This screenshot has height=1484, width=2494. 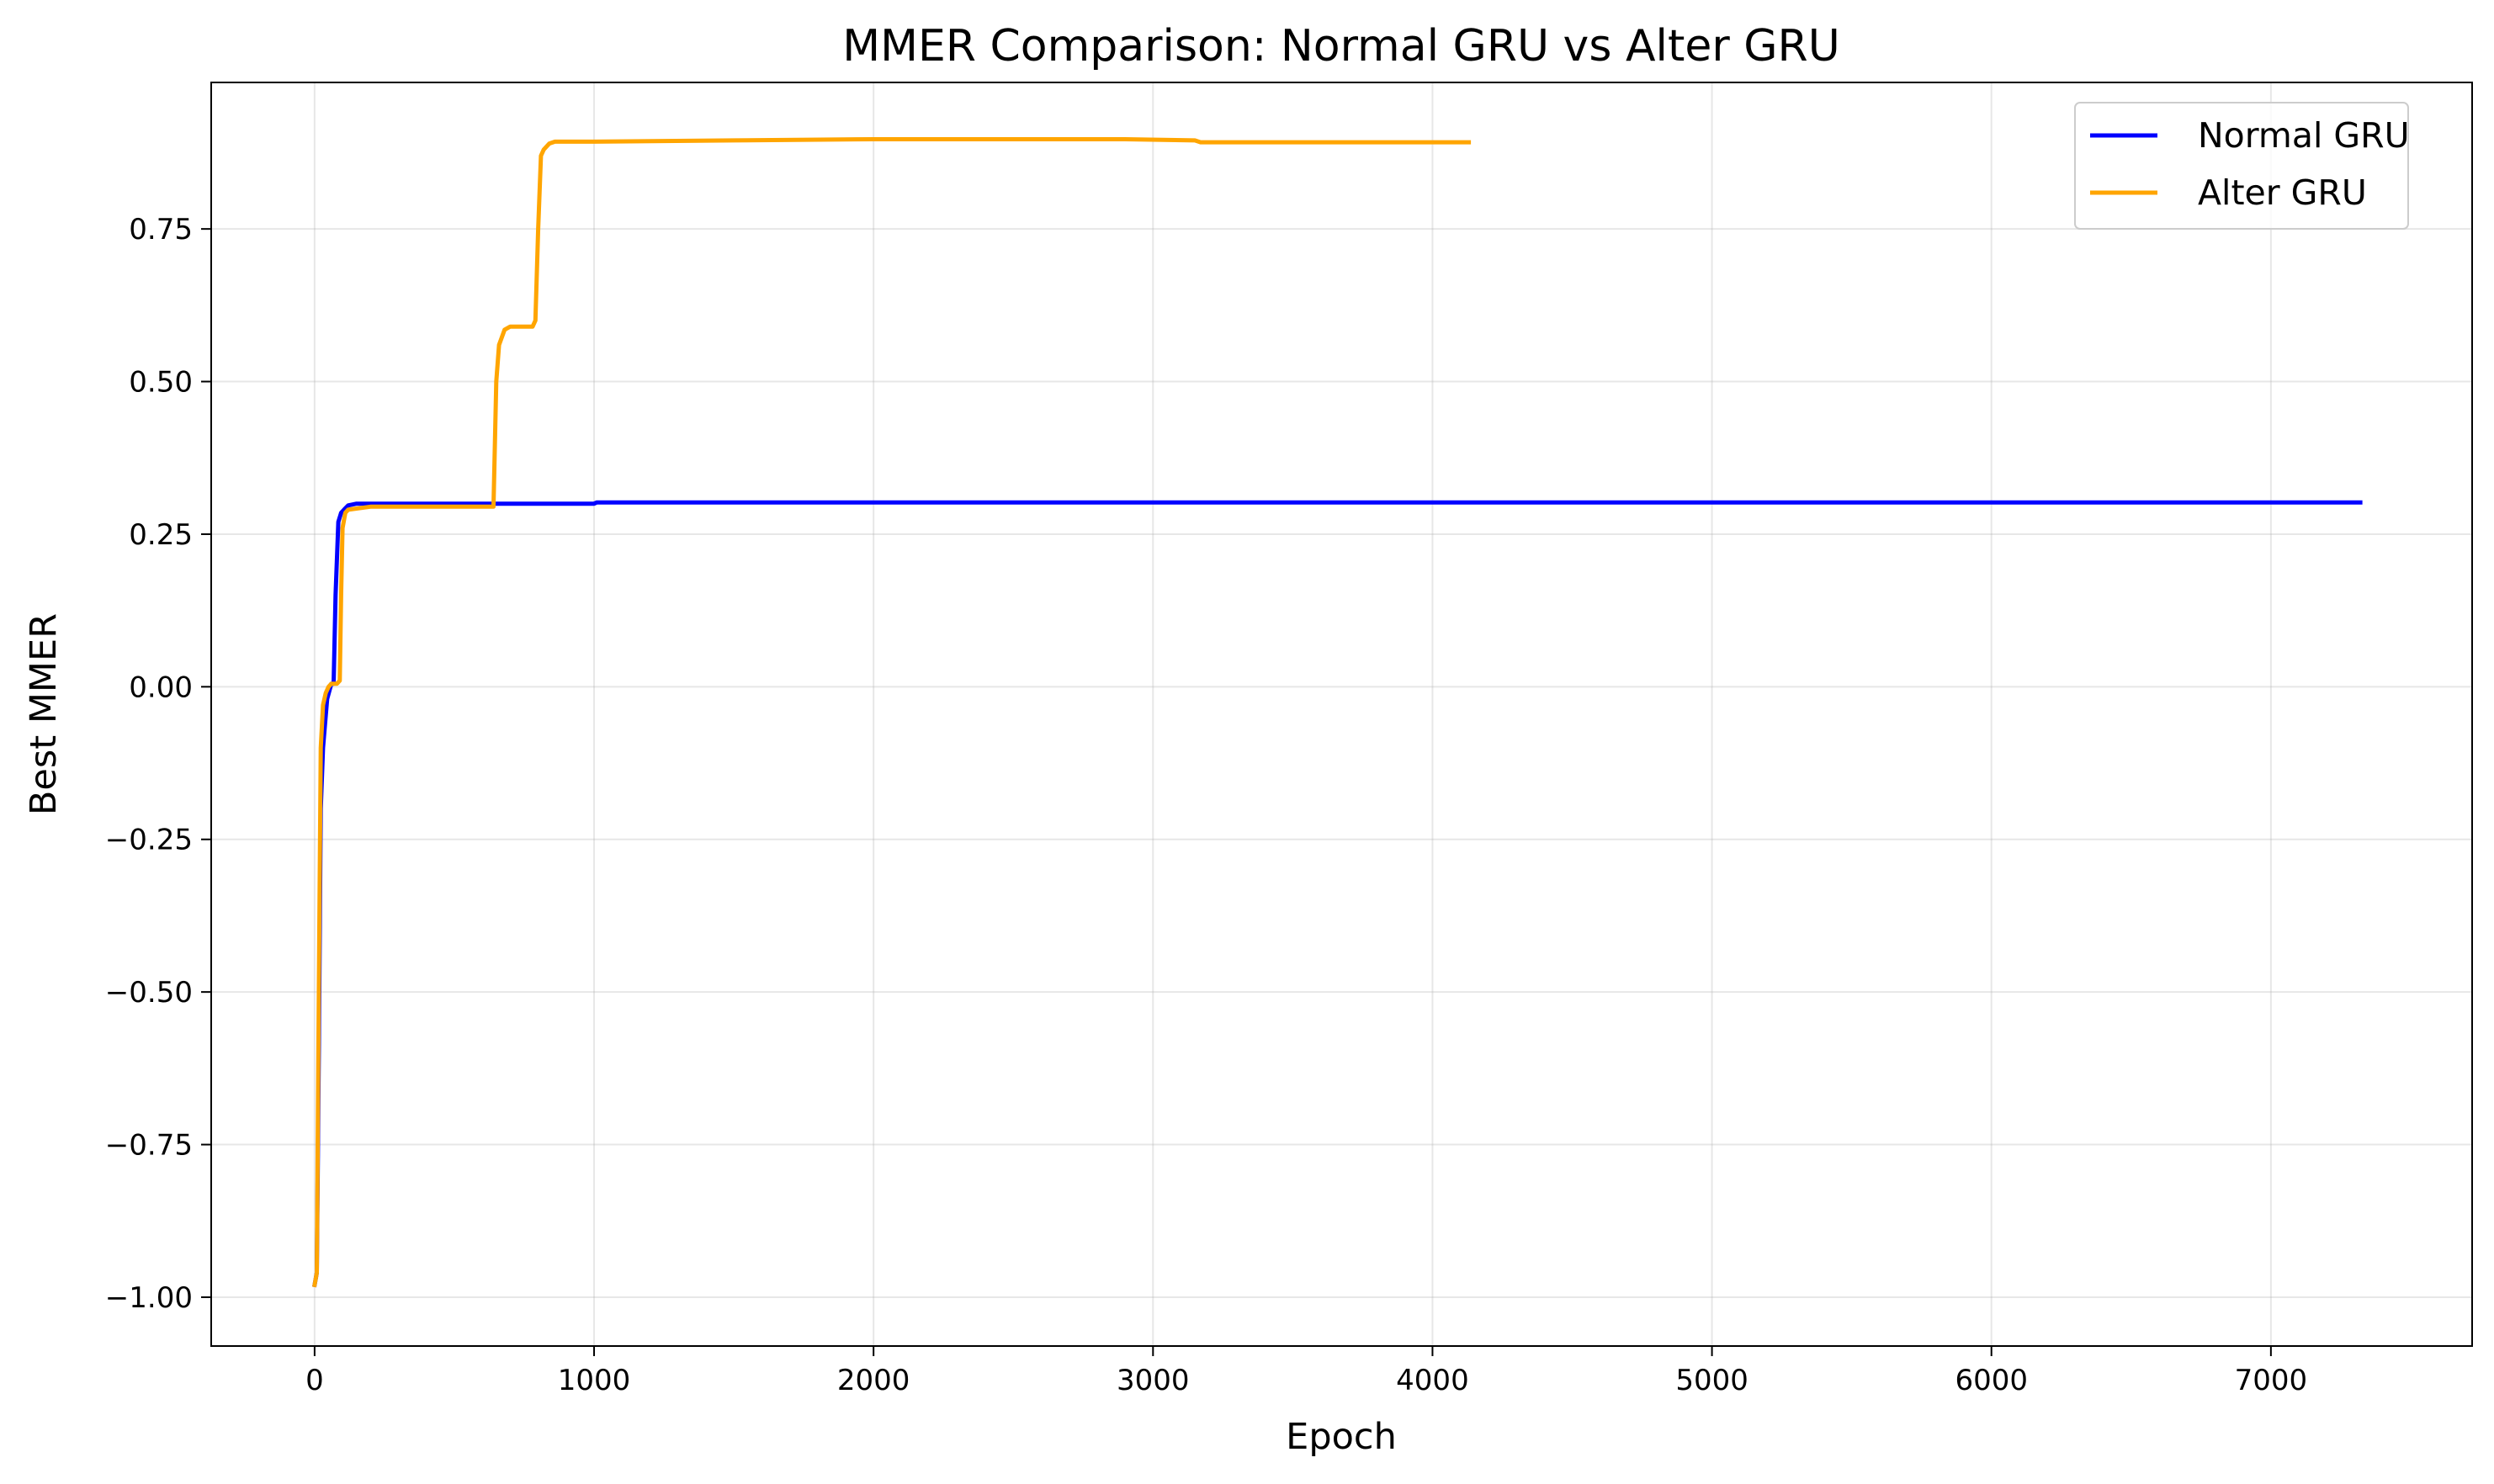 I want to click on y-tick-label: 0.00, so click(x=161, y=687).